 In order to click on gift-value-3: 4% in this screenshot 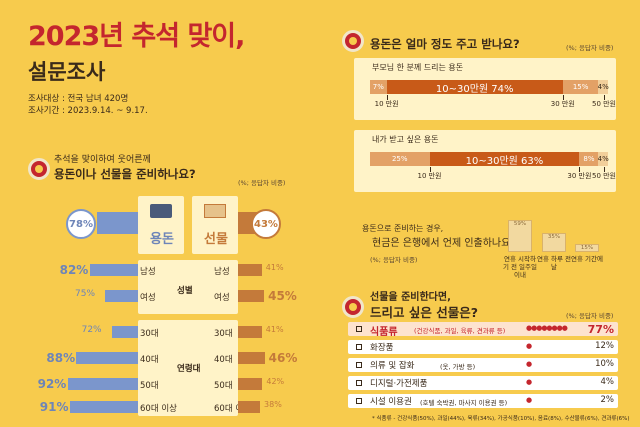, I will do `click(607, 382)`.